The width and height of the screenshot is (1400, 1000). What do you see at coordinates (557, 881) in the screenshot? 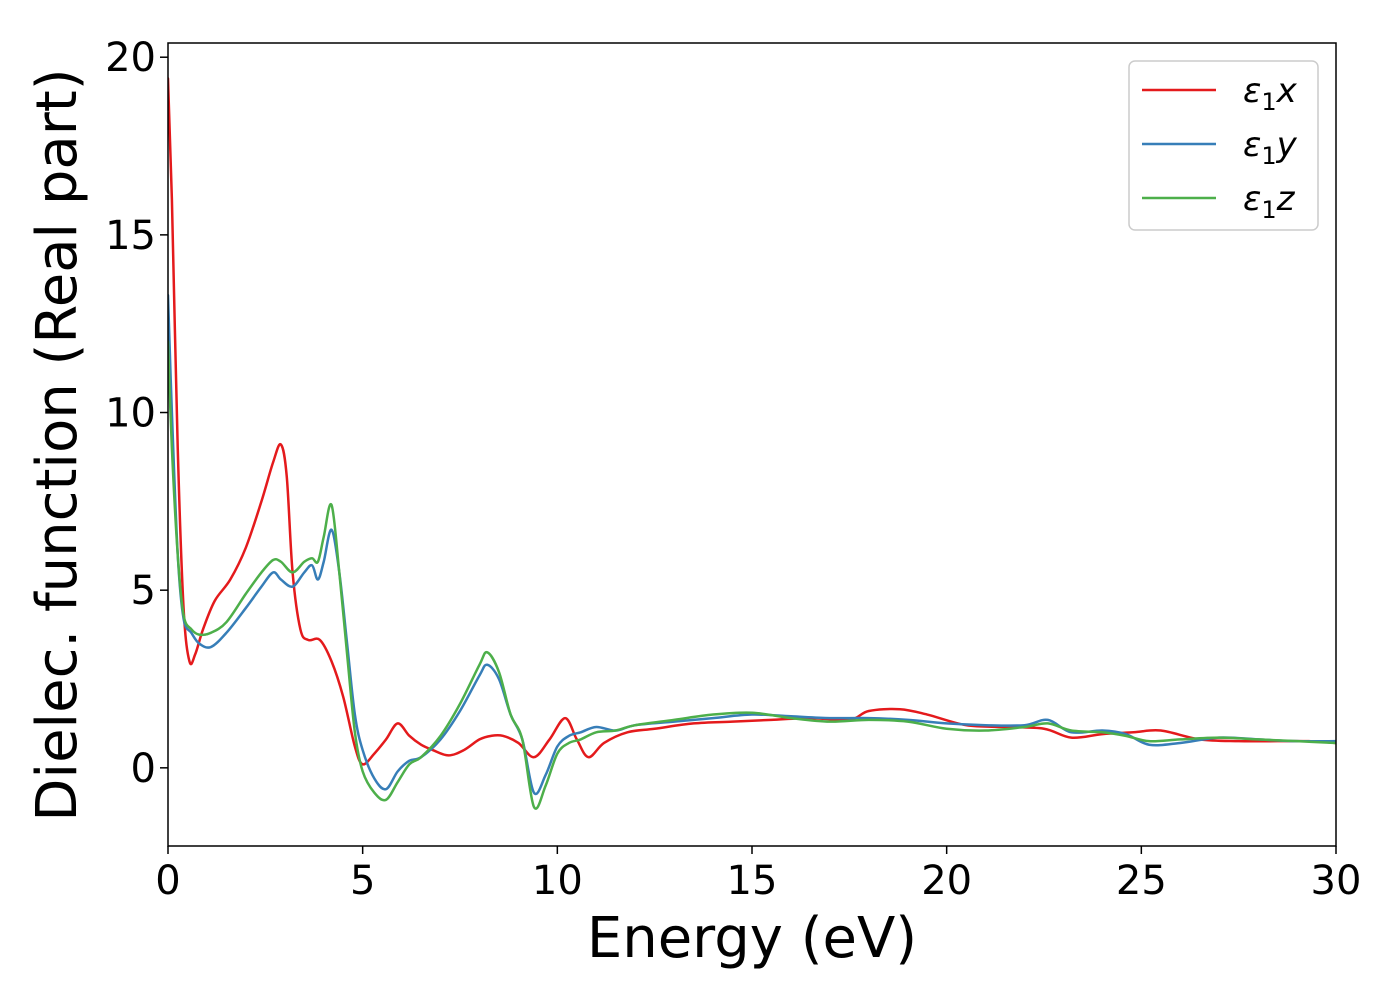
I see `x-tick-label: 10` at bounding box center [557, 881].